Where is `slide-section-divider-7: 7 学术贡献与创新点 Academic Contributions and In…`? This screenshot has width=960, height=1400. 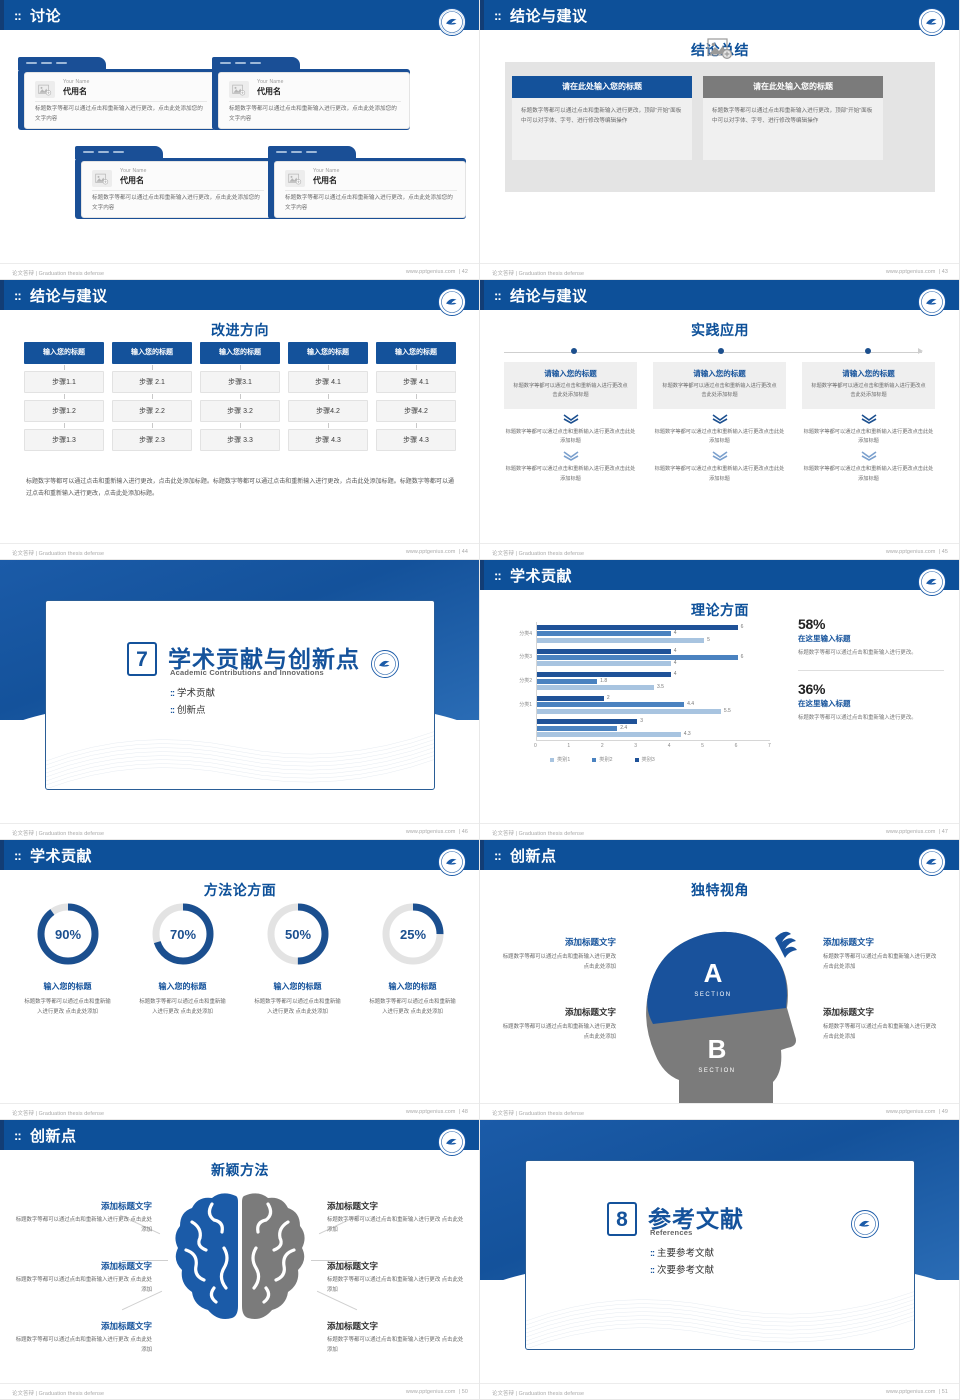
slide-section-divider-7: 7 学术贡献与创新点 Academic Contributions and In… is located at coordinates (240, 700).